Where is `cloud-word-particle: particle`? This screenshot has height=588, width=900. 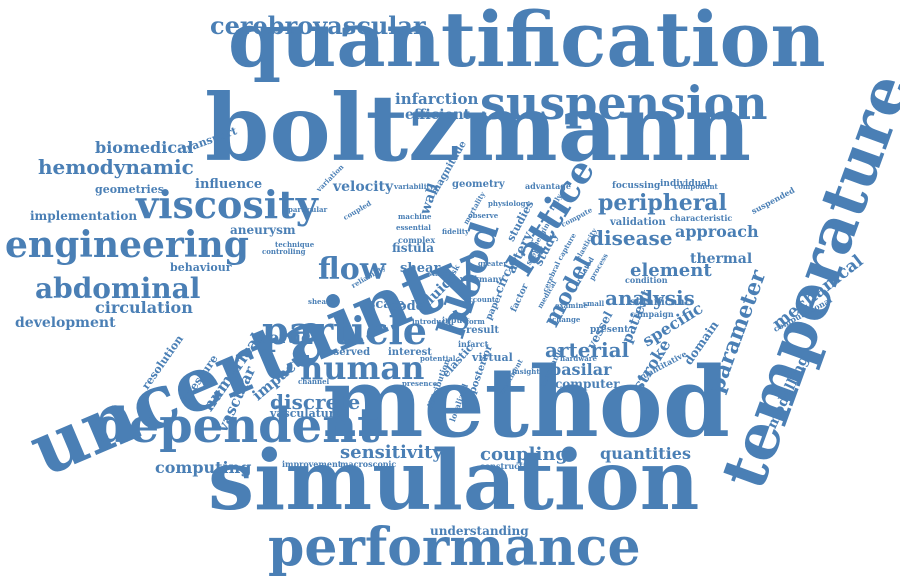
cloud-word-particle: particle is located at coordinates (344, 330).